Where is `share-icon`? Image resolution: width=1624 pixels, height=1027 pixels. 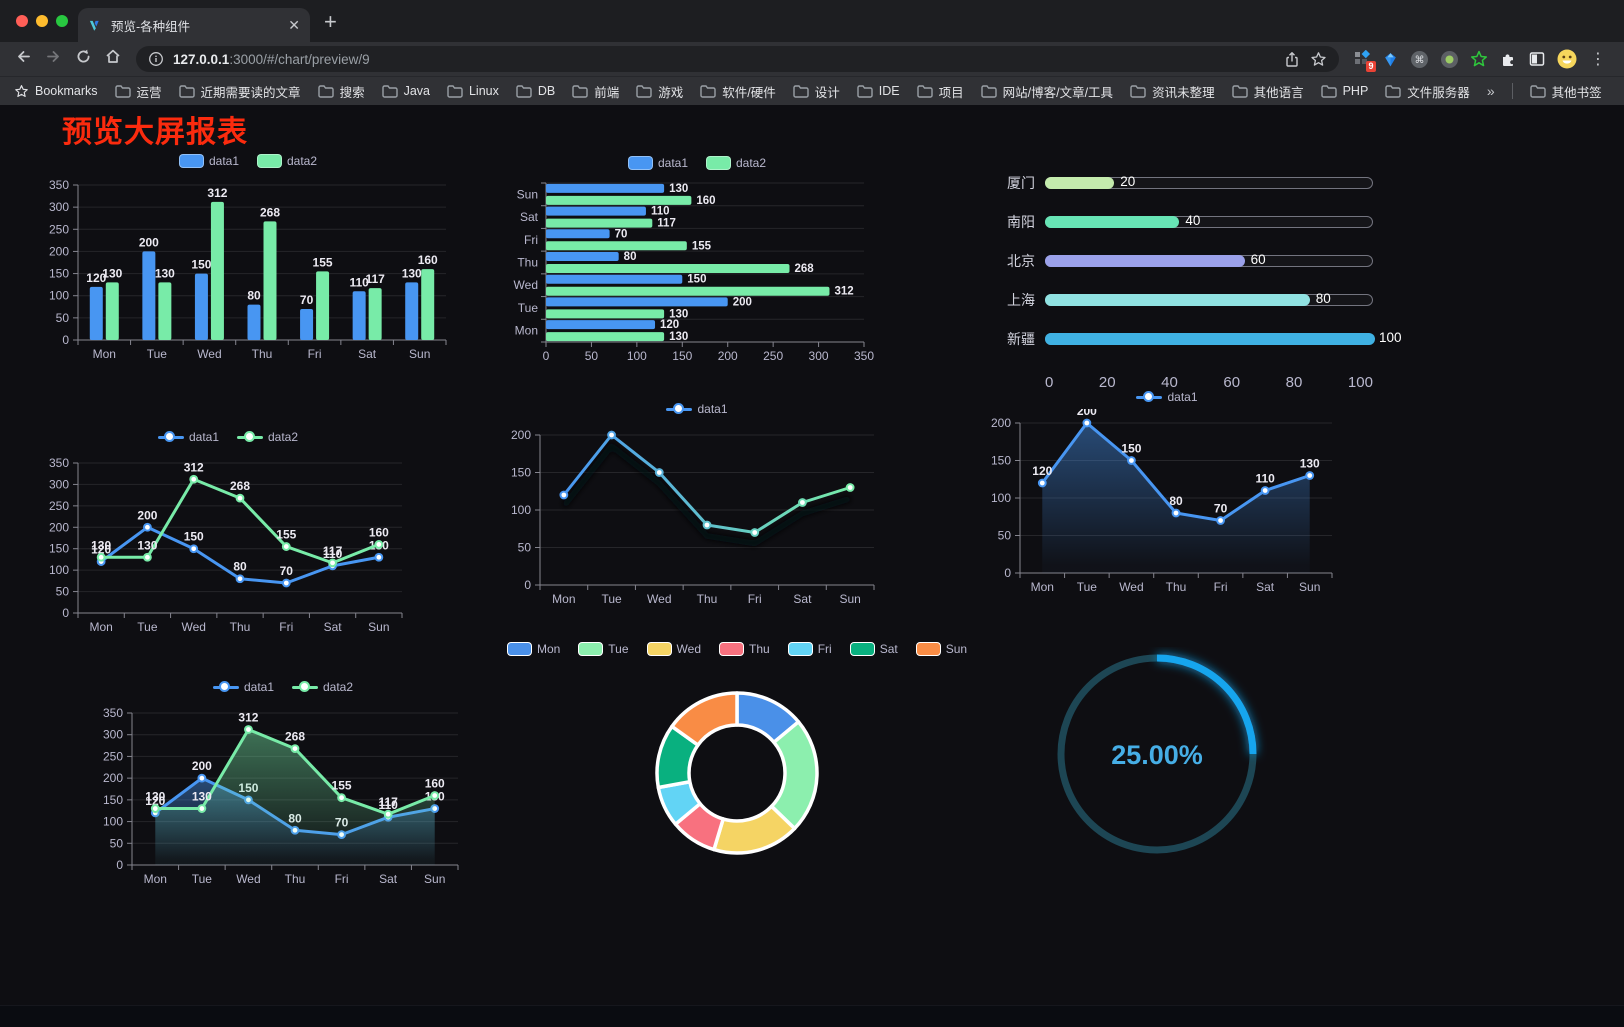
share-icon is located at coordinates (1292, 59).